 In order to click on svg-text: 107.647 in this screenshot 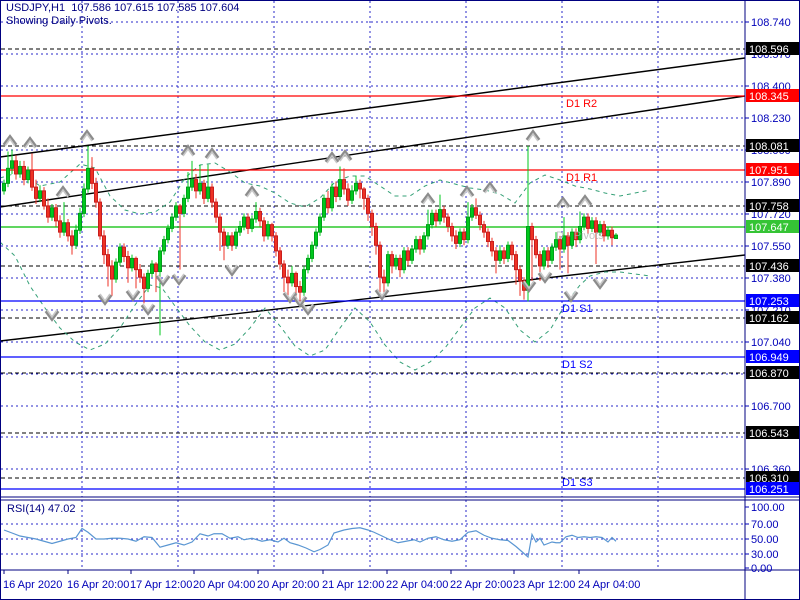, I will do `click(769, 228)`.